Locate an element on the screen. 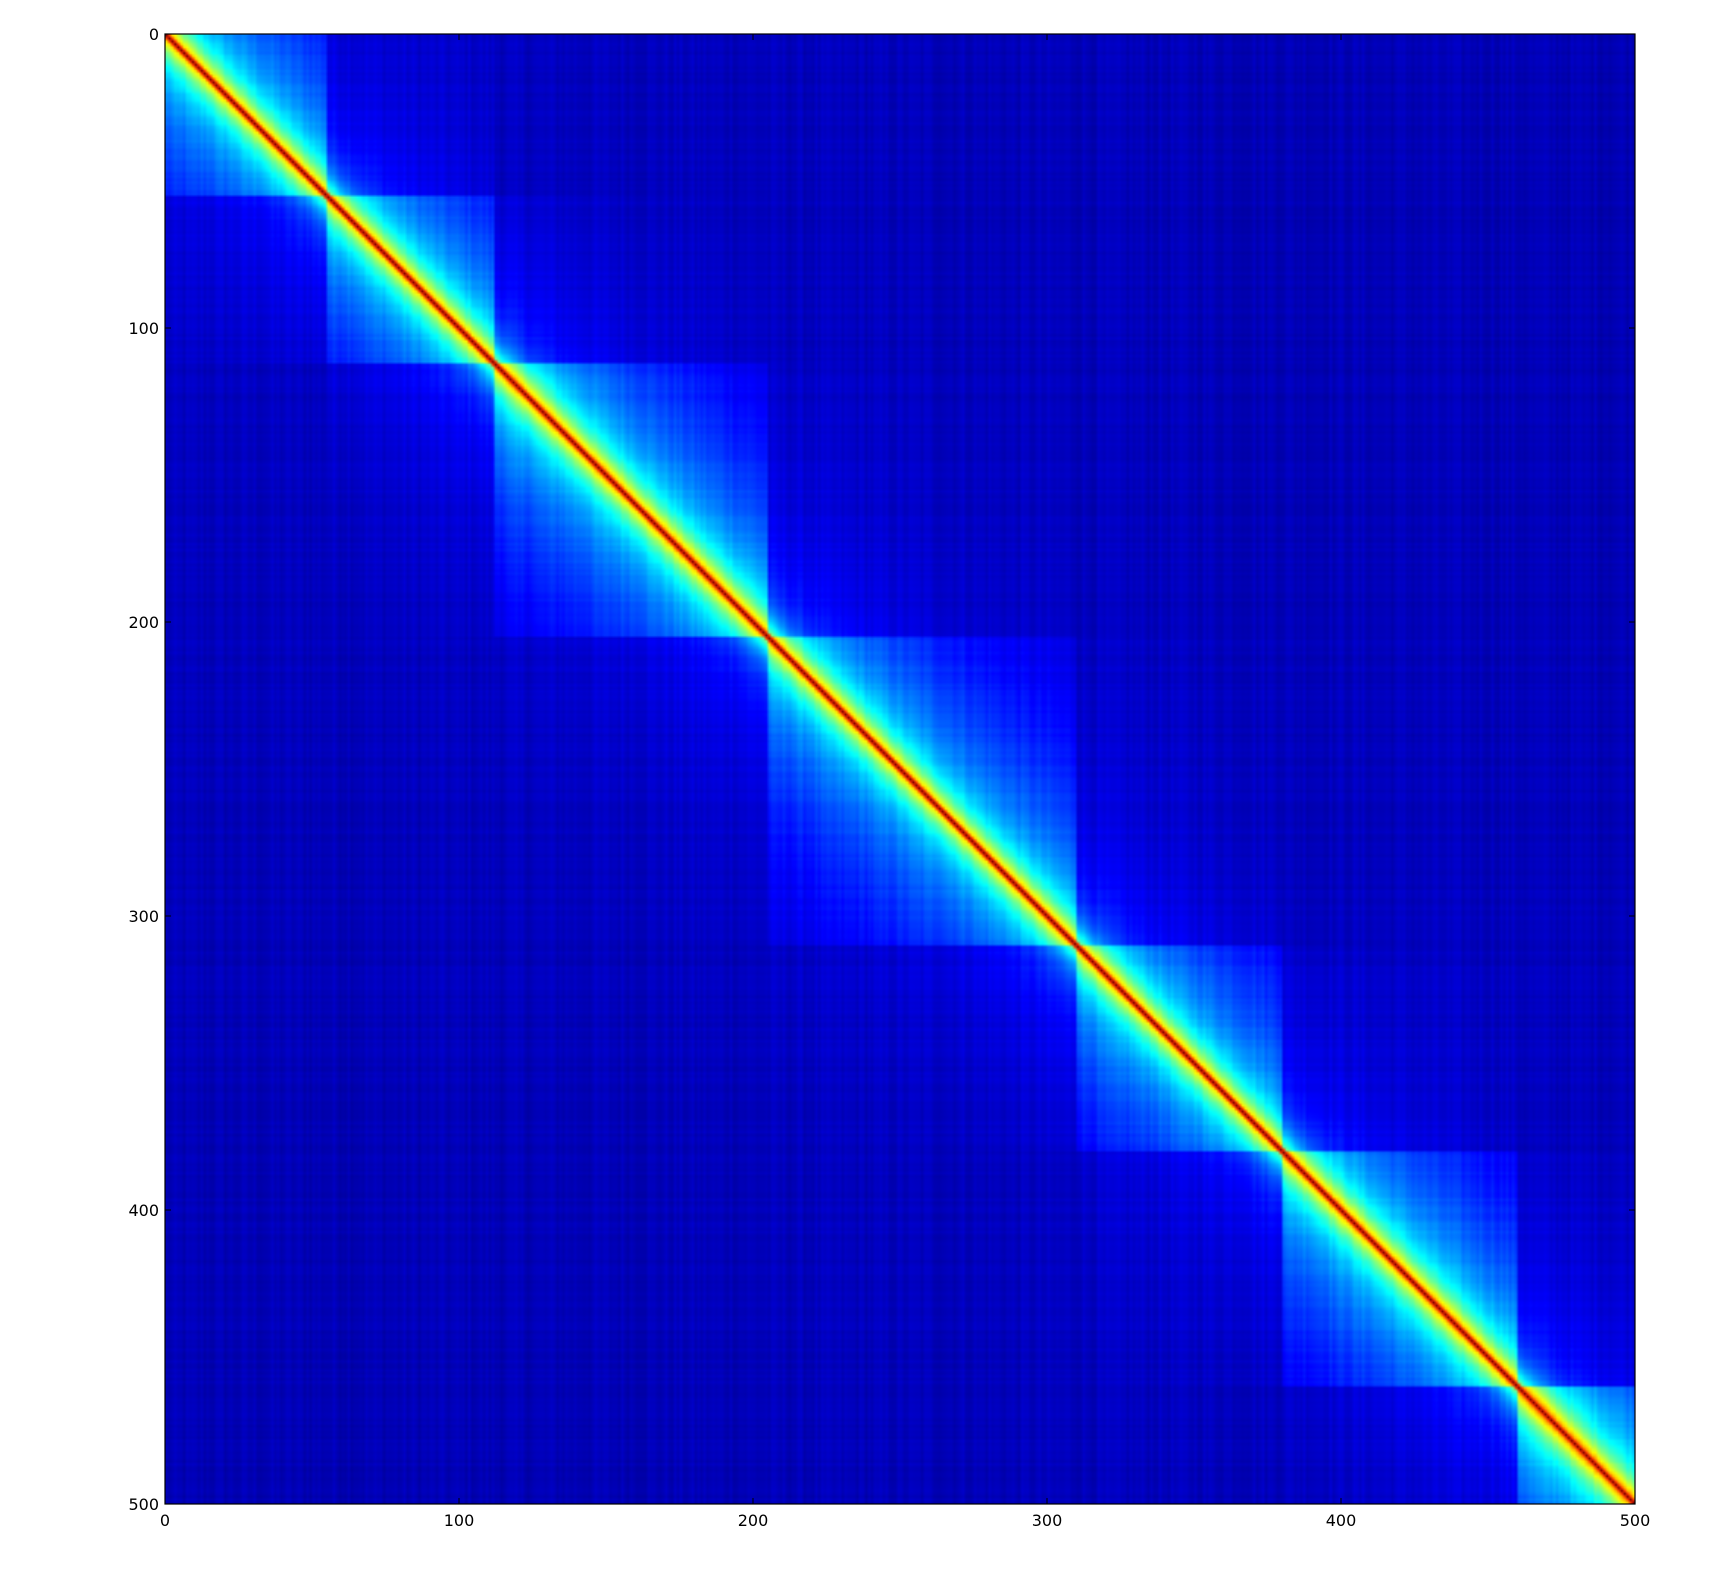  x-tick-label: 400 is located at coordinates (1341, 1520).